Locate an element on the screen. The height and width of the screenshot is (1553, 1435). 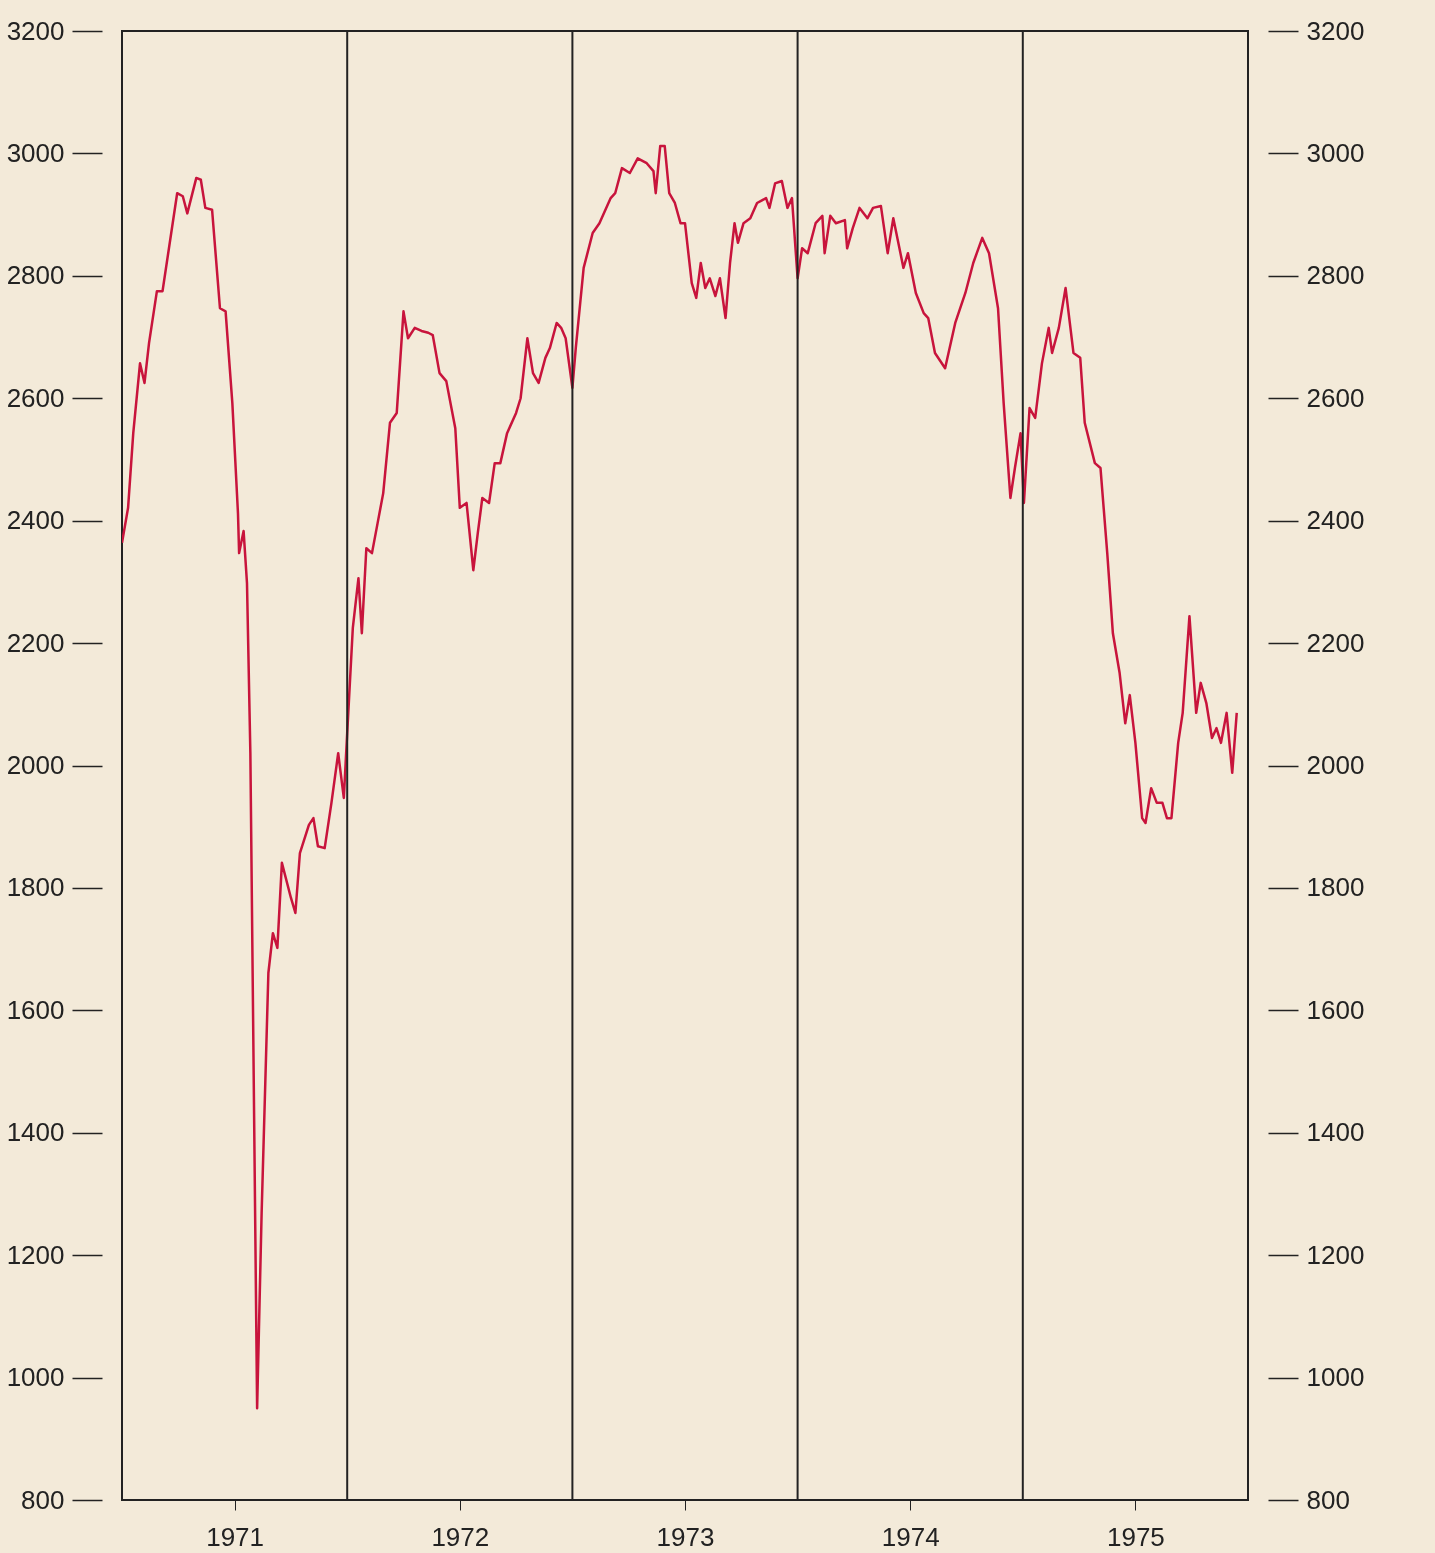
y2-tick-label: 2000 is located at coordinates (1335, 765).